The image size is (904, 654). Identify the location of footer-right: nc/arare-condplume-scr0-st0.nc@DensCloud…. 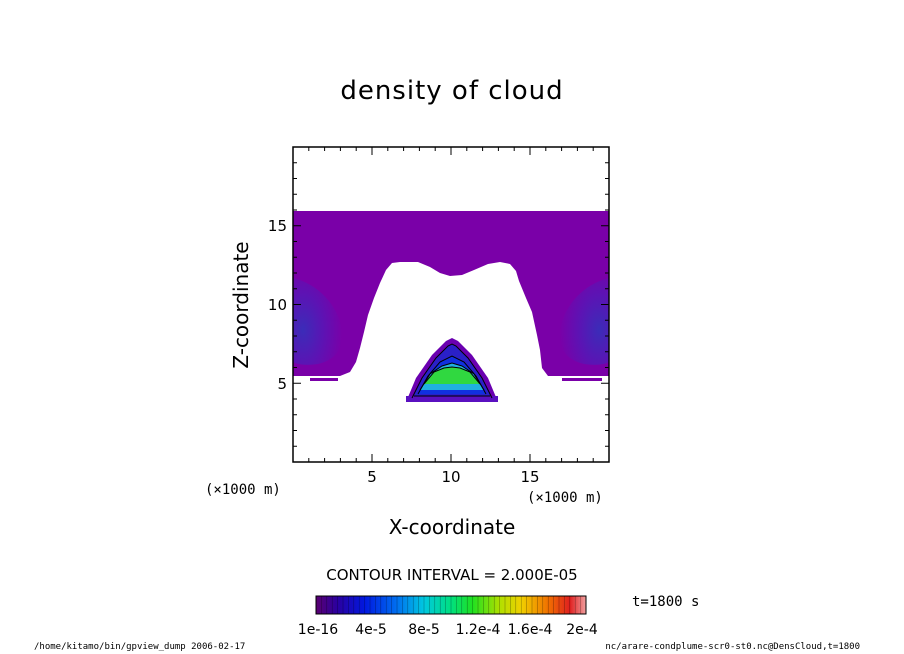
(732, 647).